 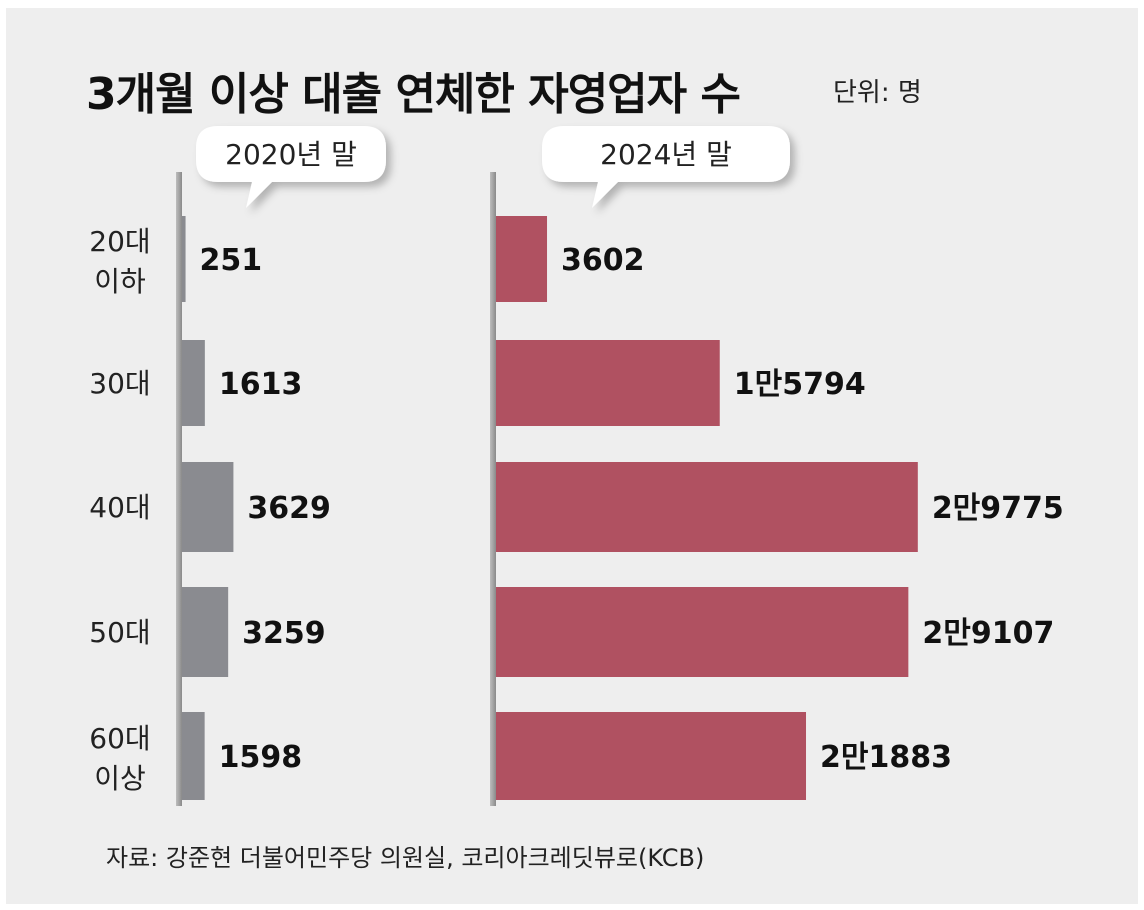 What do you see at coordinates (666, 154) in the screenshot?
I see `period-label: 2024년 말` at bounding box center [666, 154].